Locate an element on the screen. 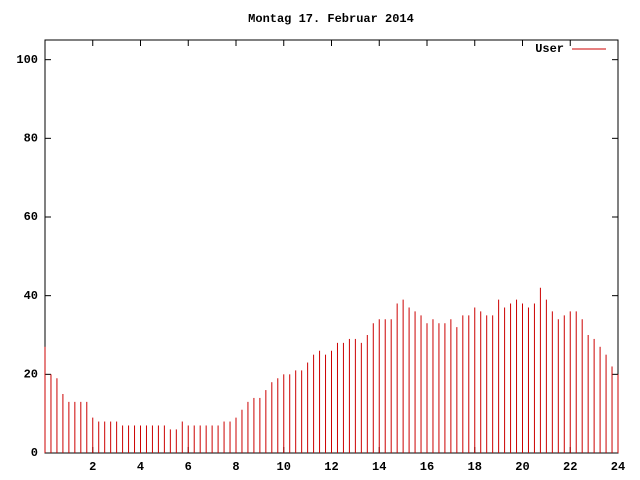  x-tick-label: 14 is located at coordinates (379, 467).